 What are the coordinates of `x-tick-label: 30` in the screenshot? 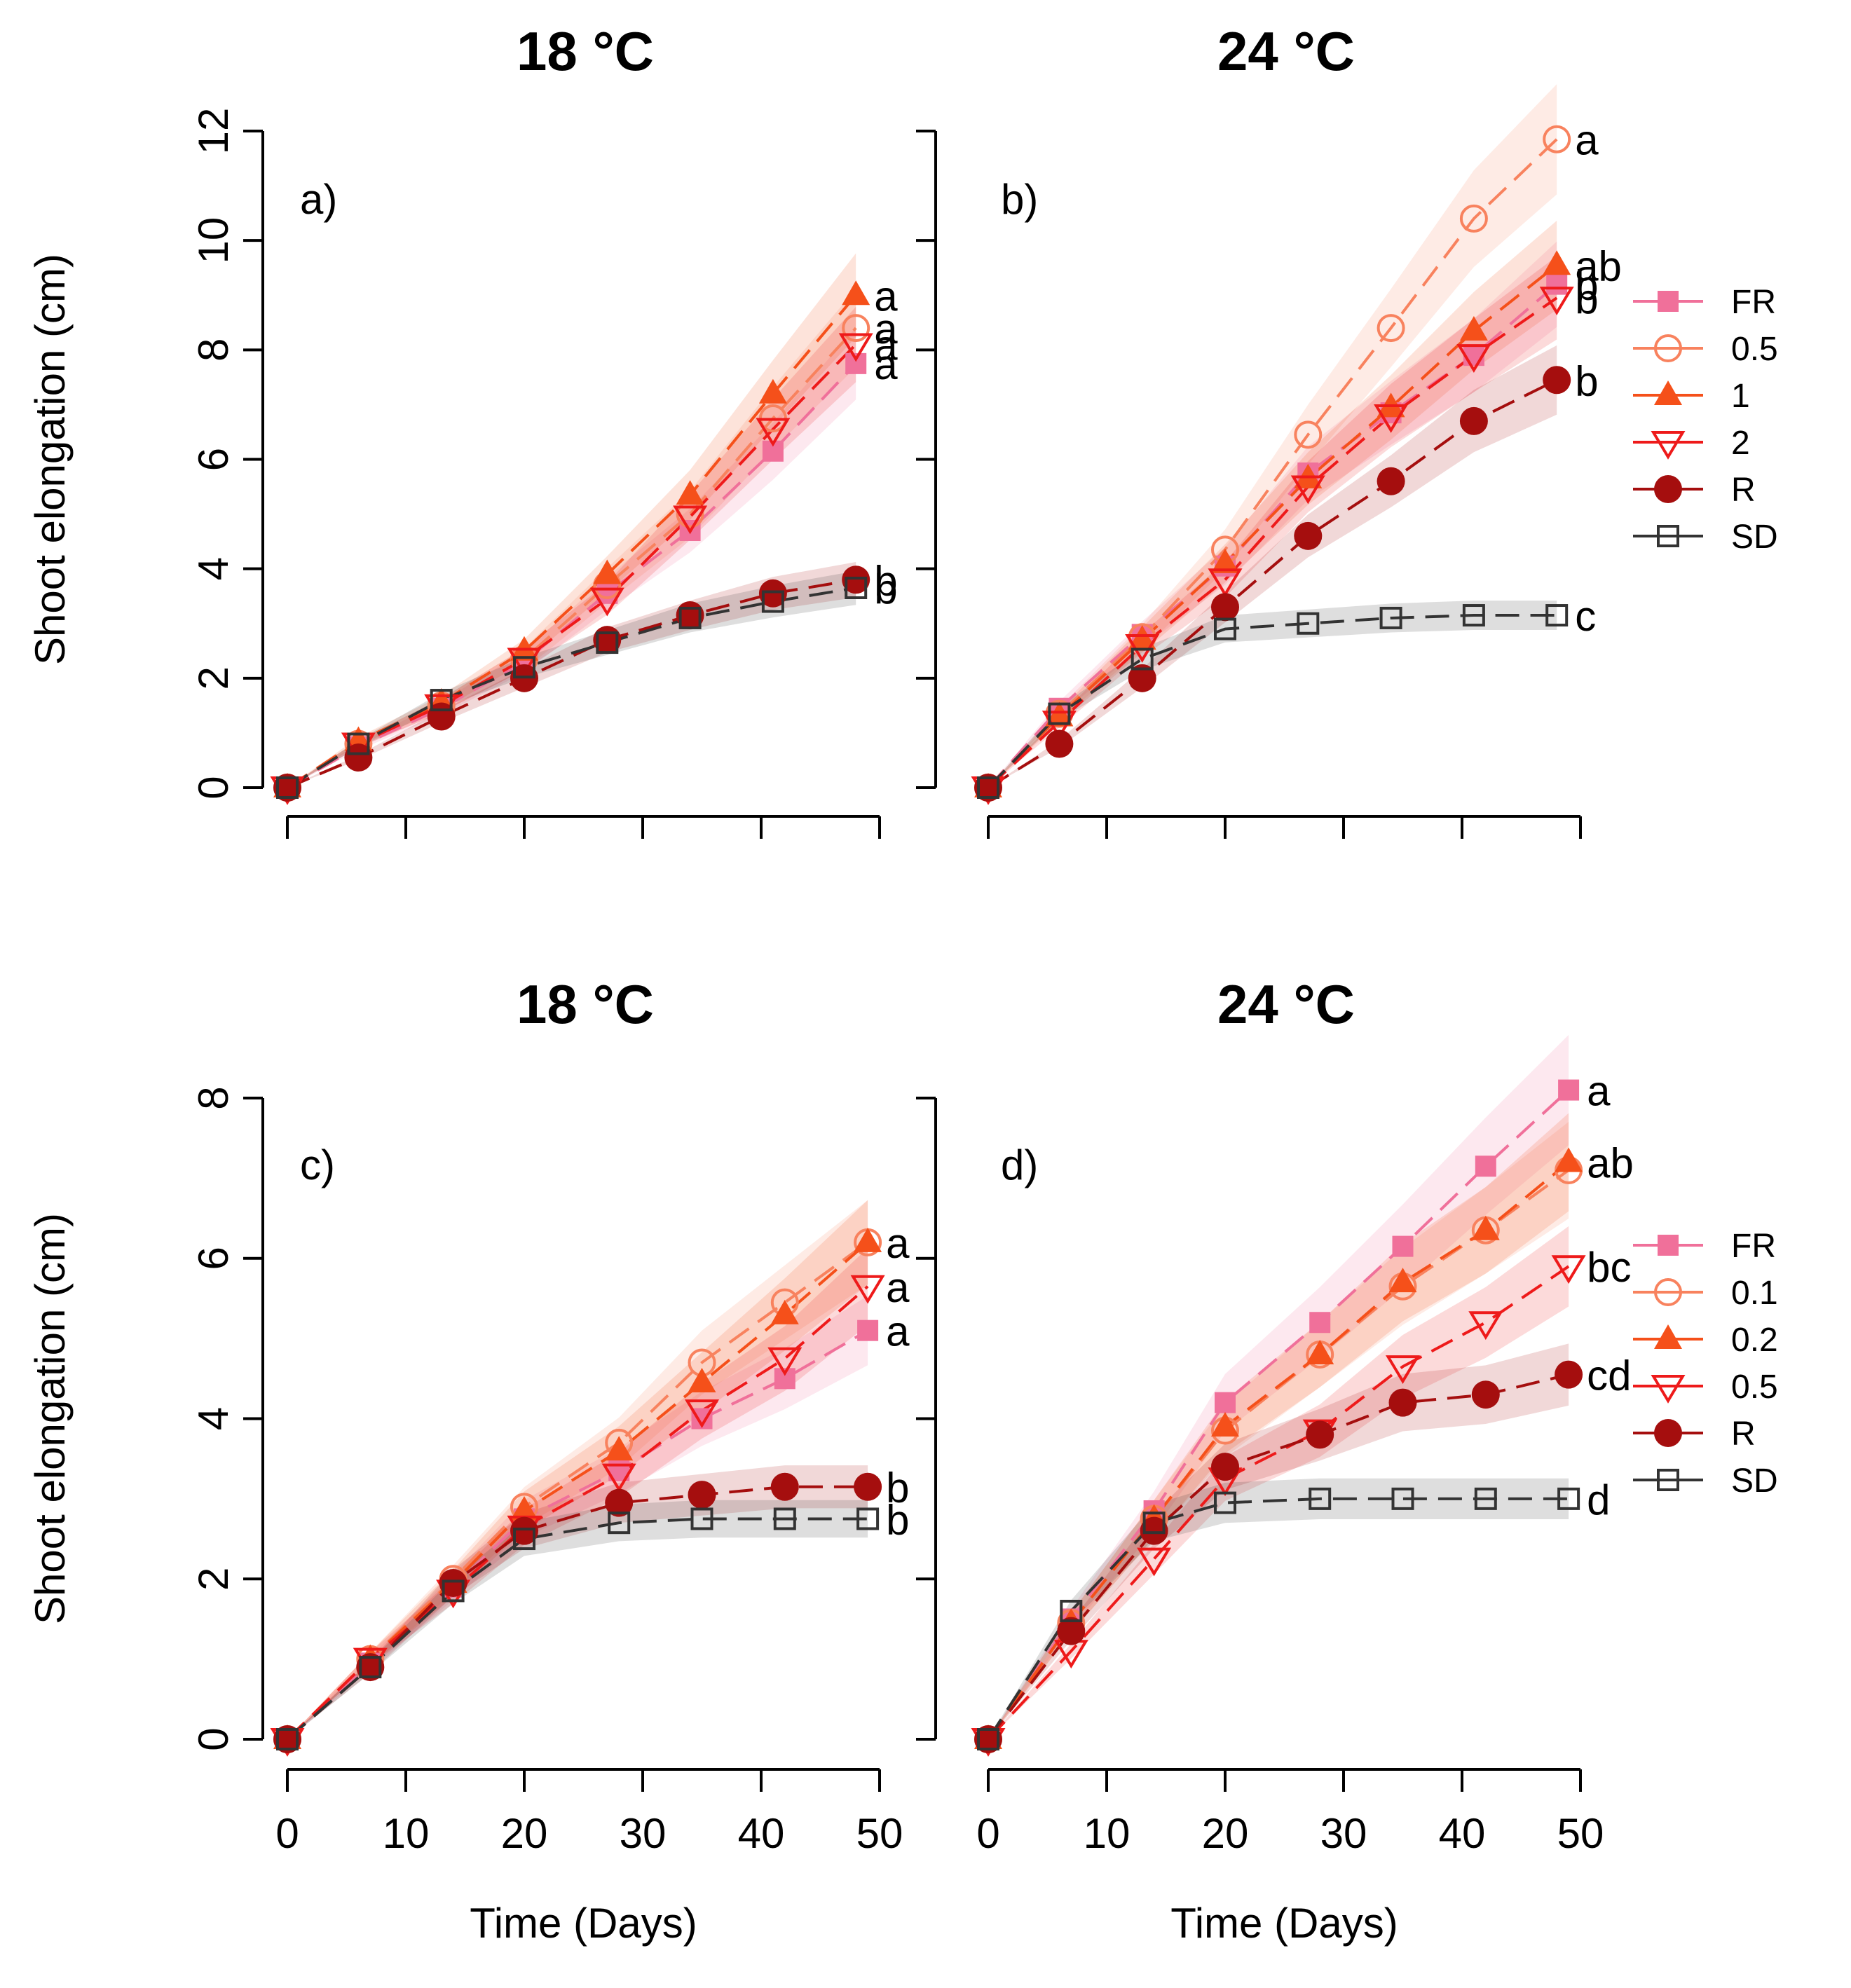 It's located at (643, 1834).